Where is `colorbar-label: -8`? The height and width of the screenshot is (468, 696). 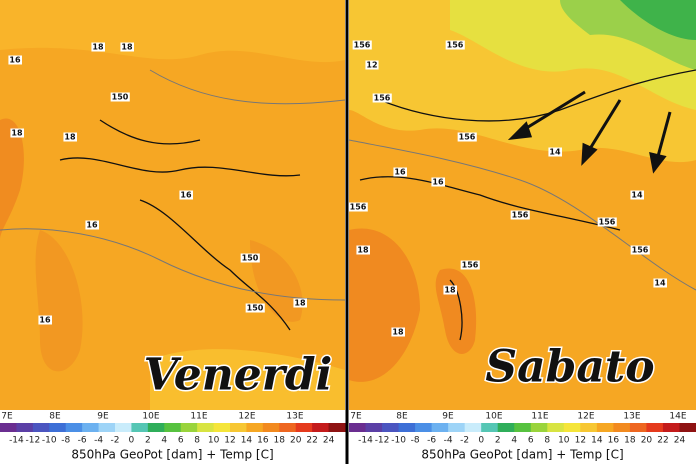 colorbar-label: -8 is located at coordinates (65, 441).